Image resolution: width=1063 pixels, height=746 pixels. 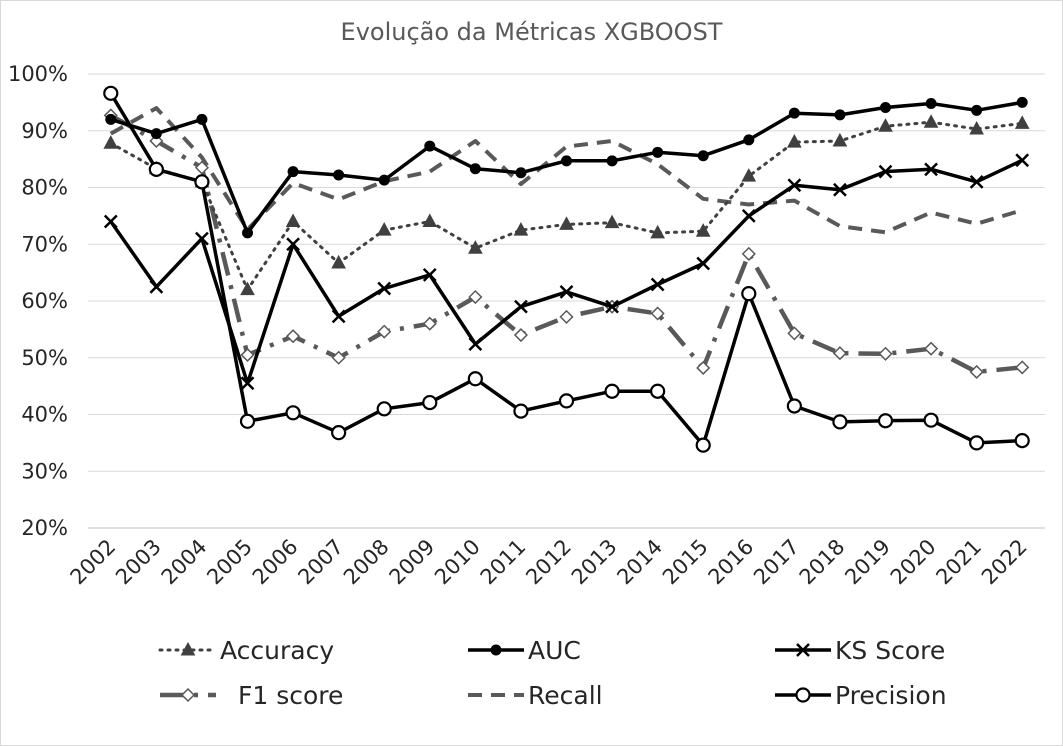 I want to click on legend-label: Precision, so click(x=891, y=695).